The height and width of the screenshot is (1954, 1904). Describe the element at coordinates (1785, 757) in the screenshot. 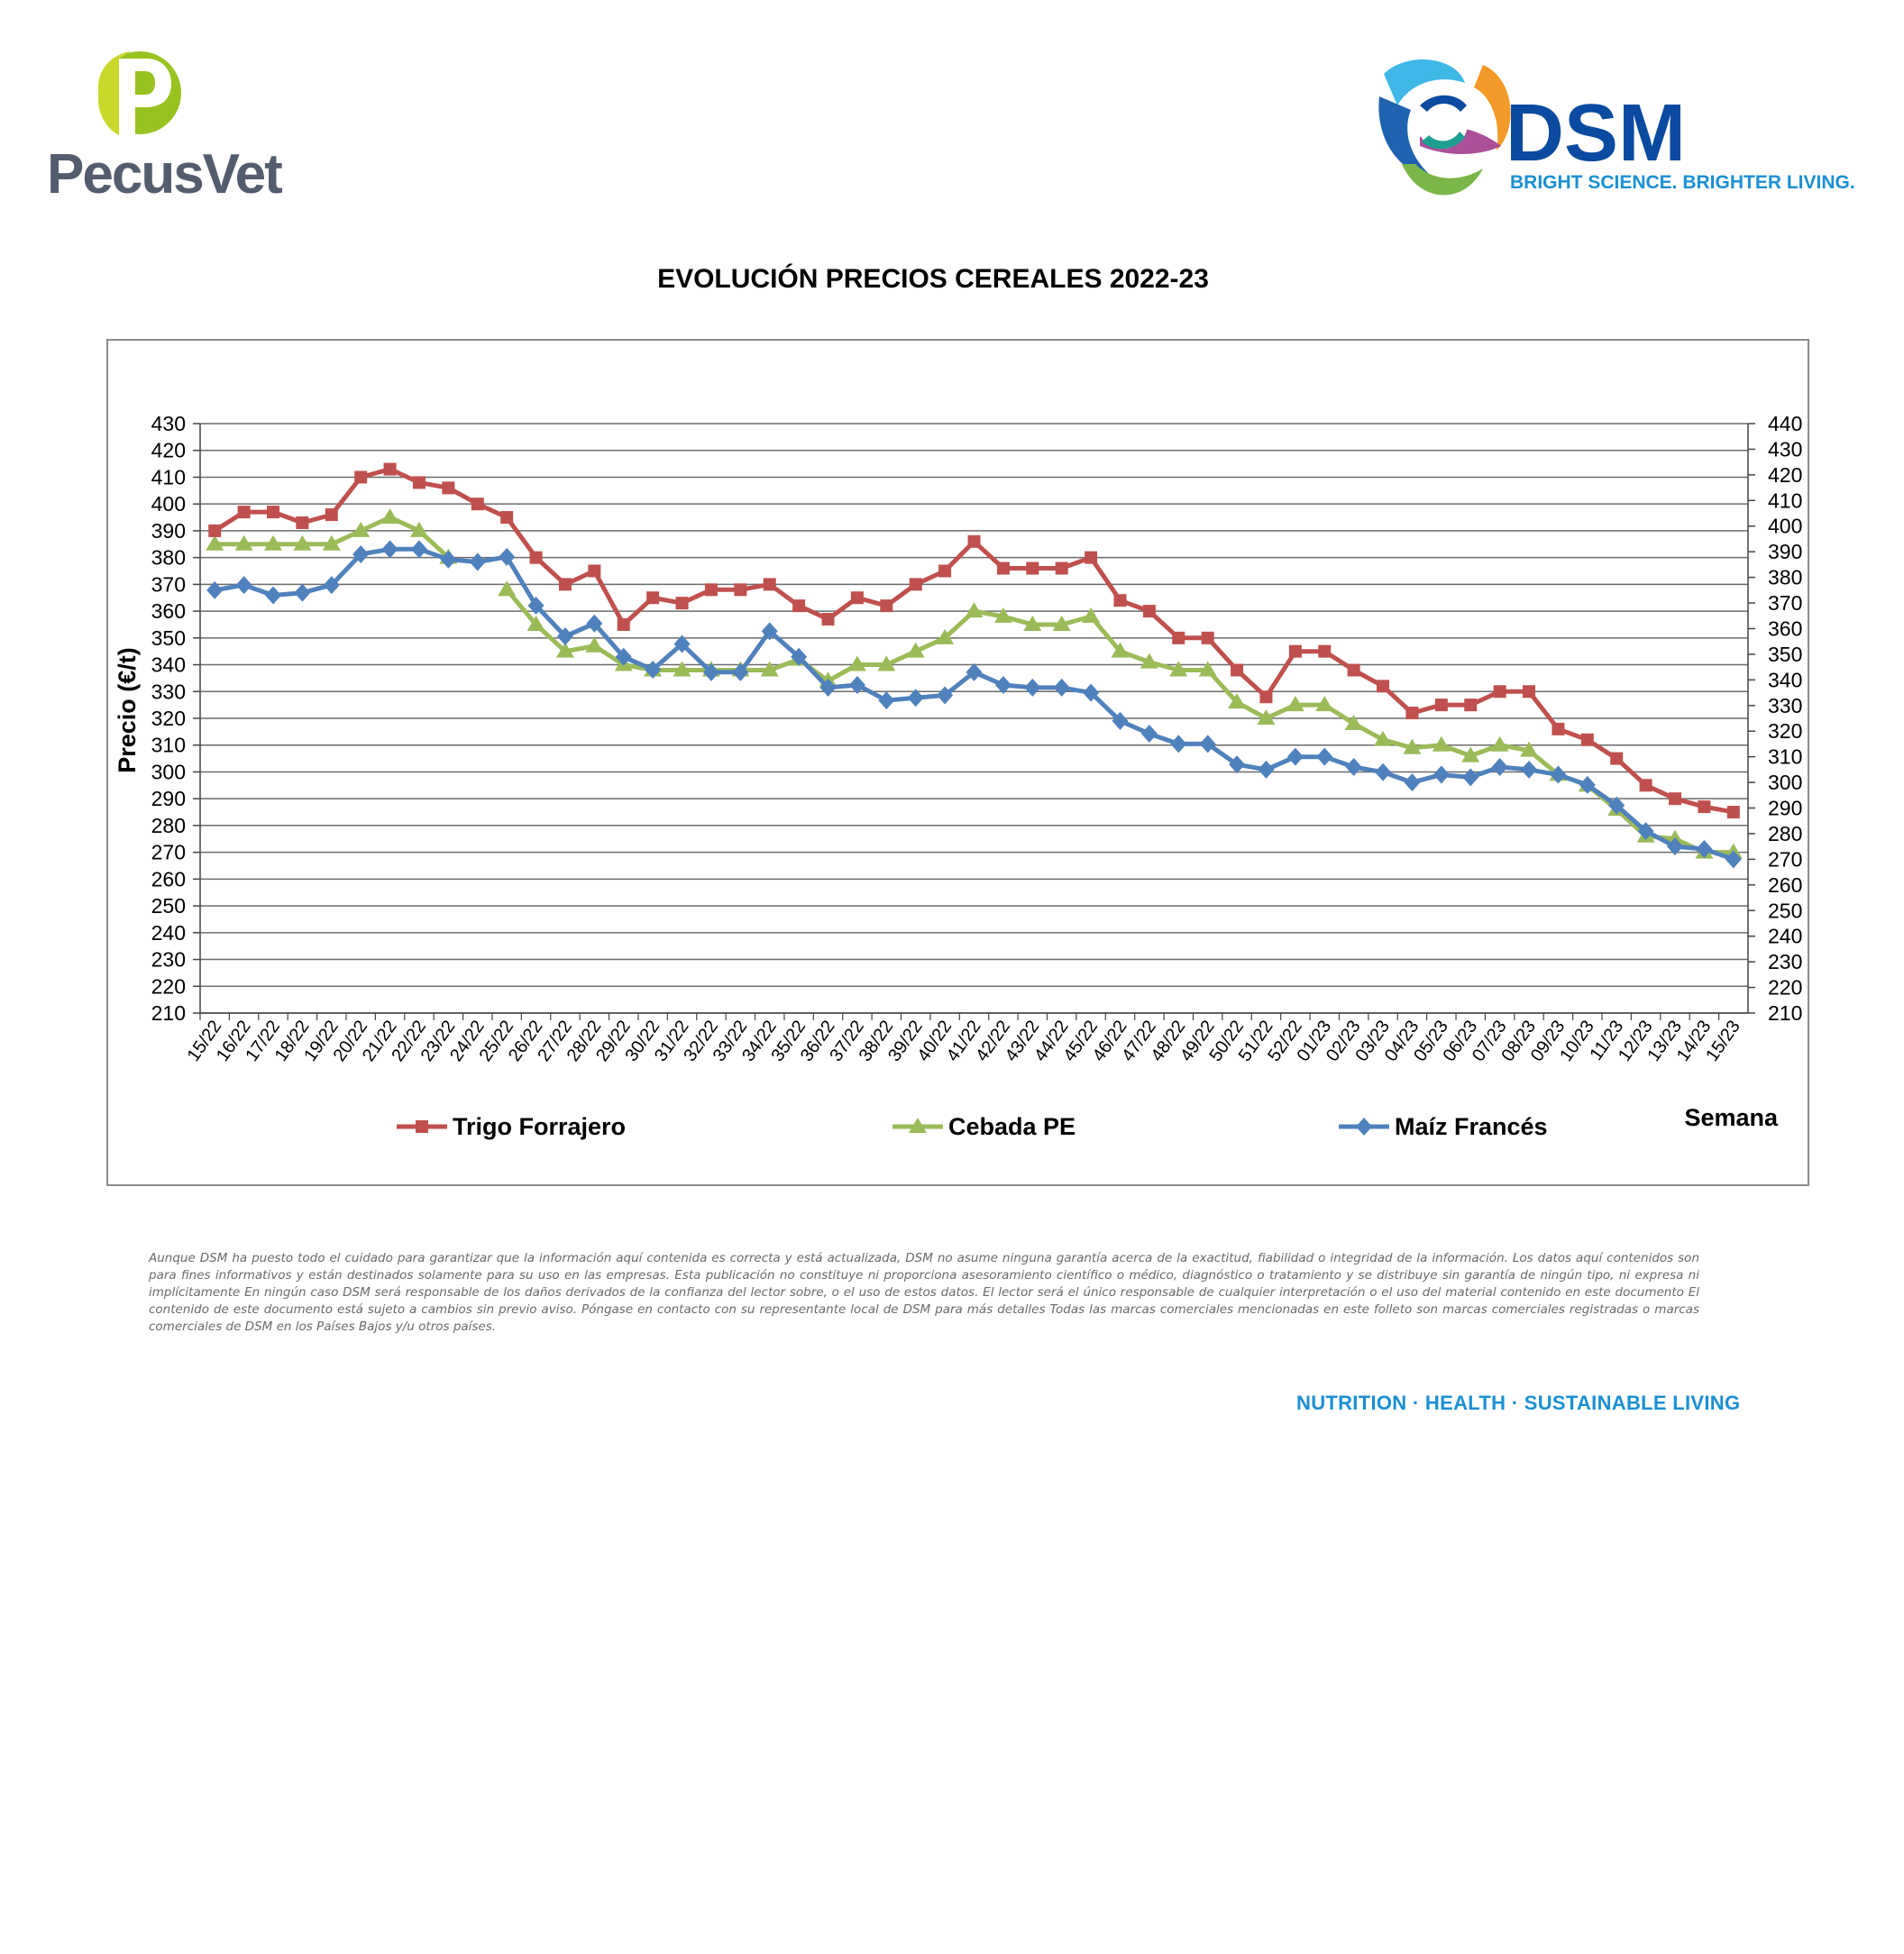

I see `y-tick-label-right: 310` at that location.